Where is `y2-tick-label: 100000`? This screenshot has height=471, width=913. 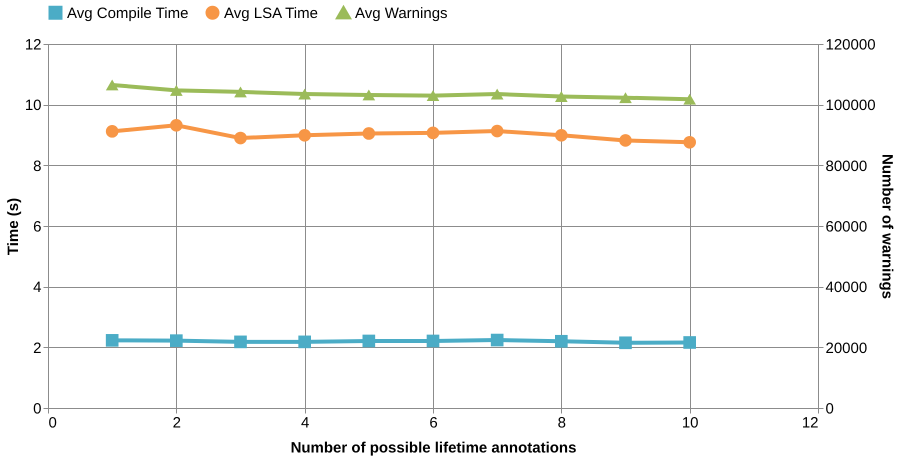
y2-tick-label: 100000 is located at coordinates (851, 105).